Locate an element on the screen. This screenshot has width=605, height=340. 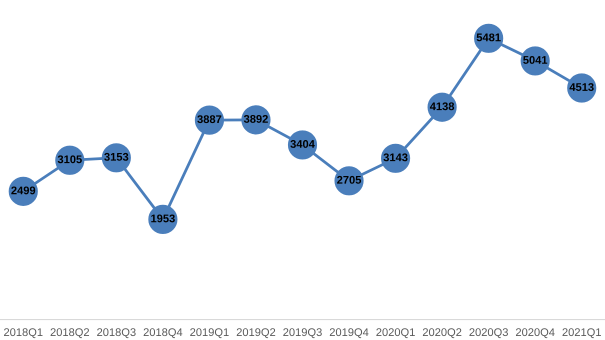
x-tick-label: 2019Q2 is located at coordinates (256, 333).